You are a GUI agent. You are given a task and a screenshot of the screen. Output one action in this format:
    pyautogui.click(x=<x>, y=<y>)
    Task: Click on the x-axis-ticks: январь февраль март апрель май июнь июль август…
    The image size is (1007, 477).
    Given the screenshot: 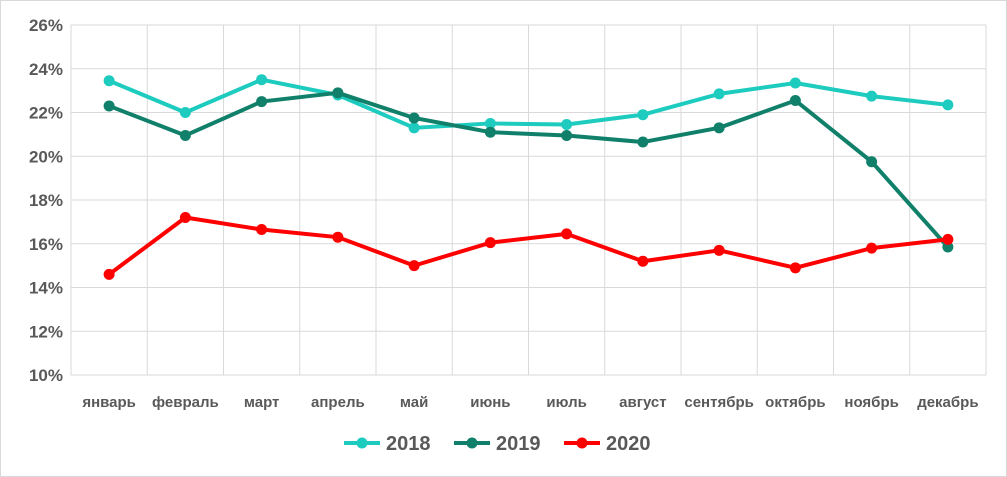 What is the action you would take?
    pyautogui.click(x=530, y=402)
    